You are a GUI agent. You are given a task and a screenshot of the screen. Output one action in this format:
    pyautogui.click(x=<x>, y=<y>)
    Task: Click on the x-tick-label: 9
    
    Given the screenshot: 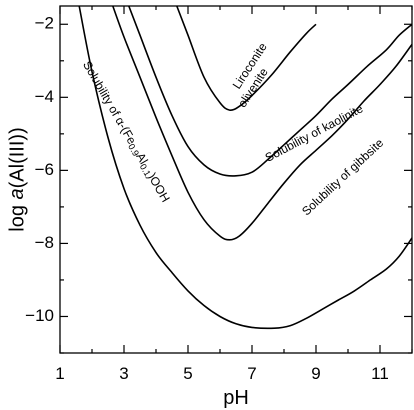 What is the action you would take?
    pyautogui.click(x=315, y=373)
    